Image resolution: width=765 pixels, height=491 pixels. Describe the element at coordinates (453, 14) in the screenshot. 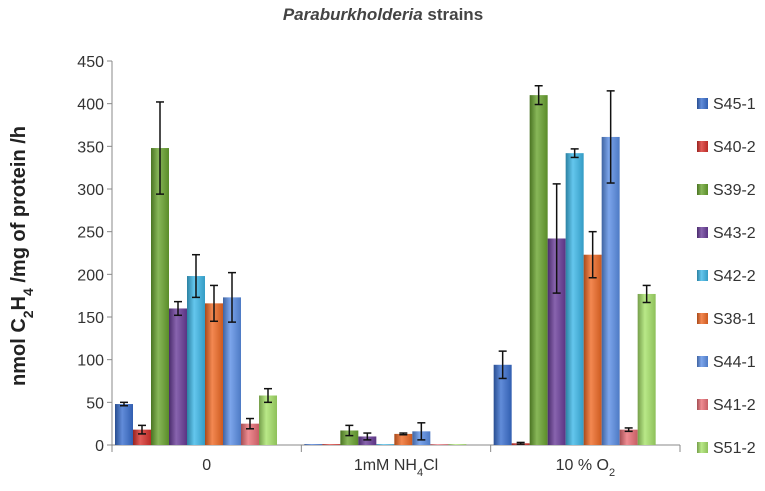

I see `chart-title-rest: strains` at that location.